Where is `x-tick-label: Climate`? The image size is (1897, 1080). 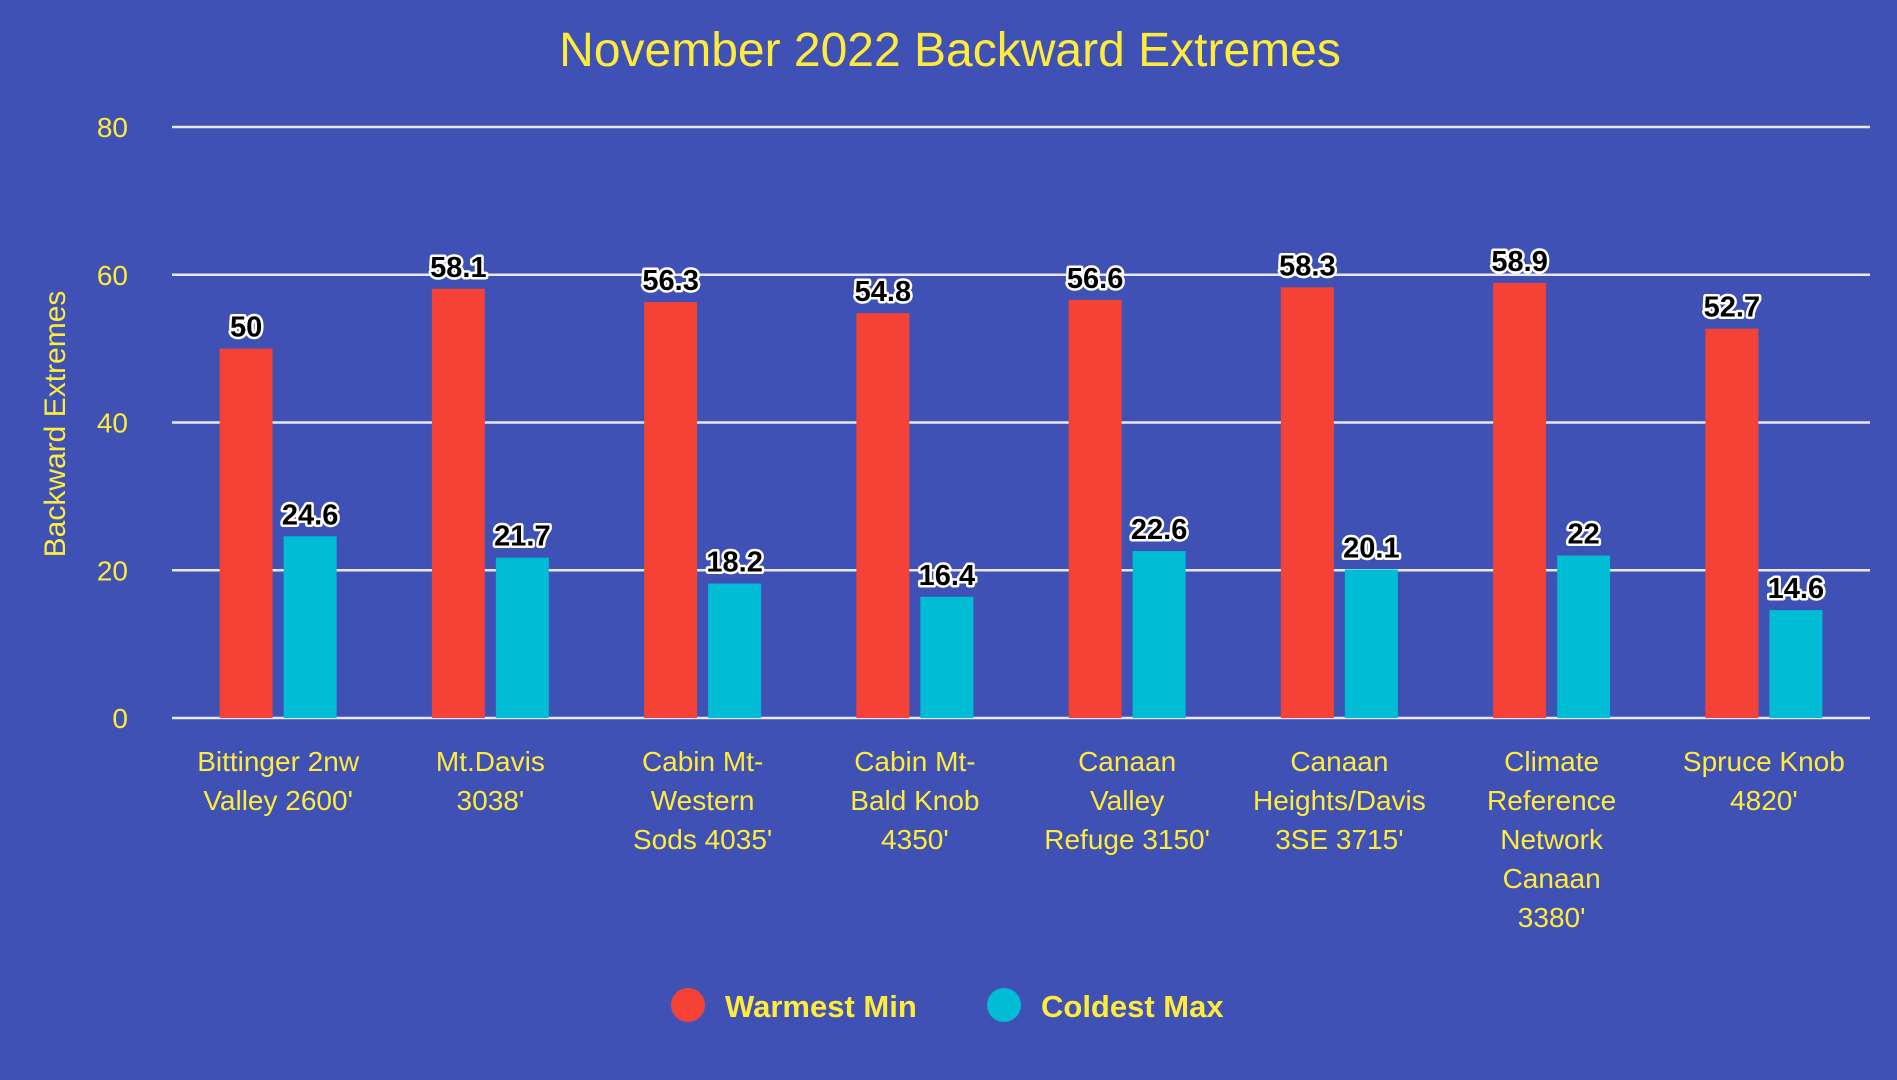 x-tick-label: Climate is located at coordinates (1551, 761).